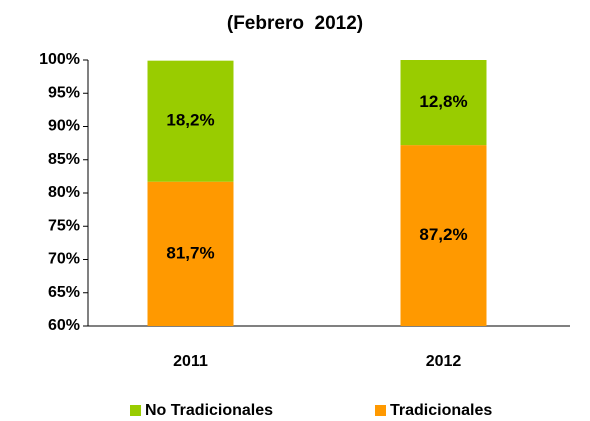 This screenshot has width=590, height=421. What do you see at coordinates (444, 361) in the screenshot?
I see `x-tick-label: 2012` at bounding box center [444, 361].